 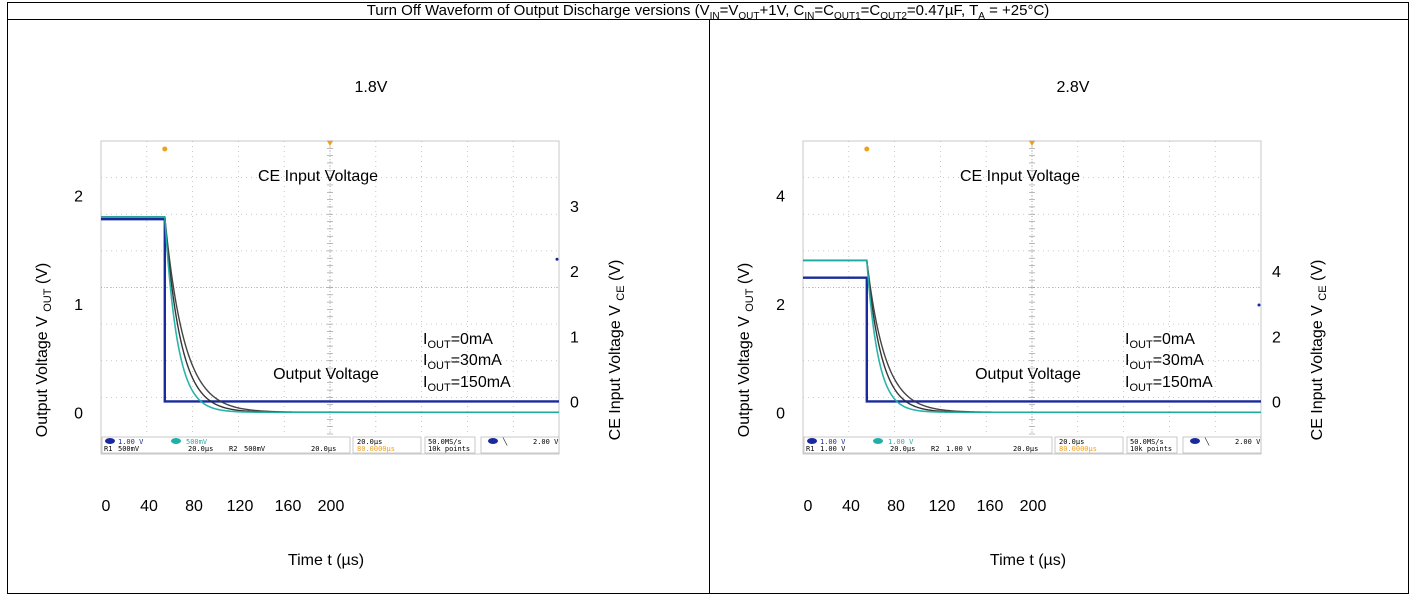 What do you see at coordinates (197, 442) in the screenshot?
I see `ch2-scale: 500mV` at bounding box center [197, 442].